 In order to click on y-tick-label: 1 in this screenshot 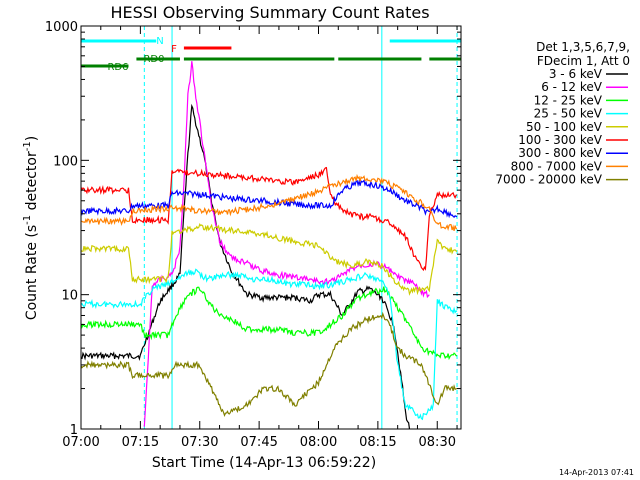, I will do `click(74, 430)`.